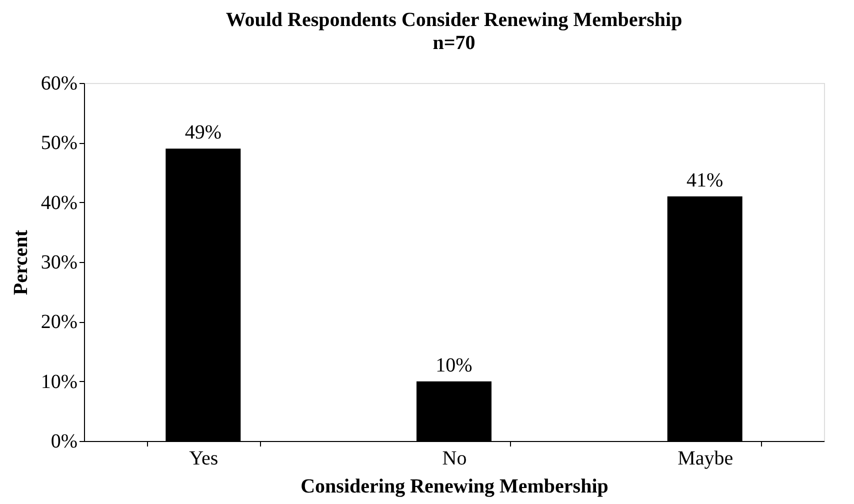  What do you see at coordinates (454, 487) in the screenshot?
I see `x-axis-title: Considering Renewing Membership` at bounding box center [454, 487].